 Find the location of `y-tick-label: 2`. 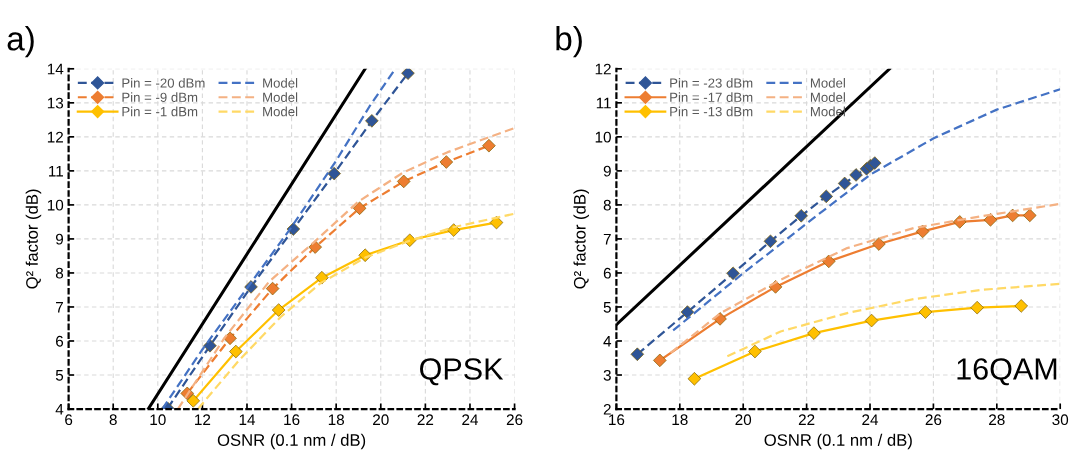

y-tick-label: 2 is located at coordinates (607, 409).